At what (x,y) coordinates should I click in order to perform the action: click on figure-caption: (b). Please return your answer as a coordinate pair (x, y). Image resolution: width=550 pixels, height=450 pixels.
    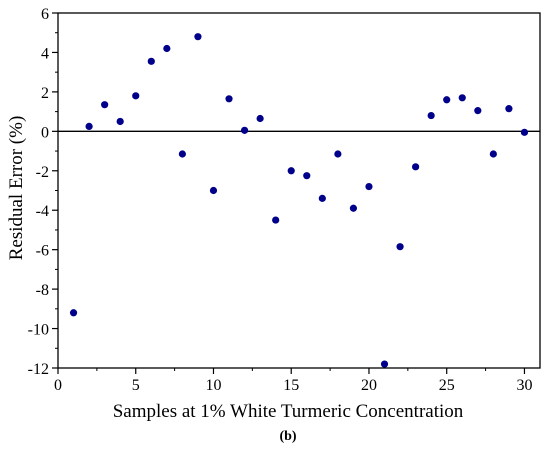
    Looking at the image, I should click on (287, 436).